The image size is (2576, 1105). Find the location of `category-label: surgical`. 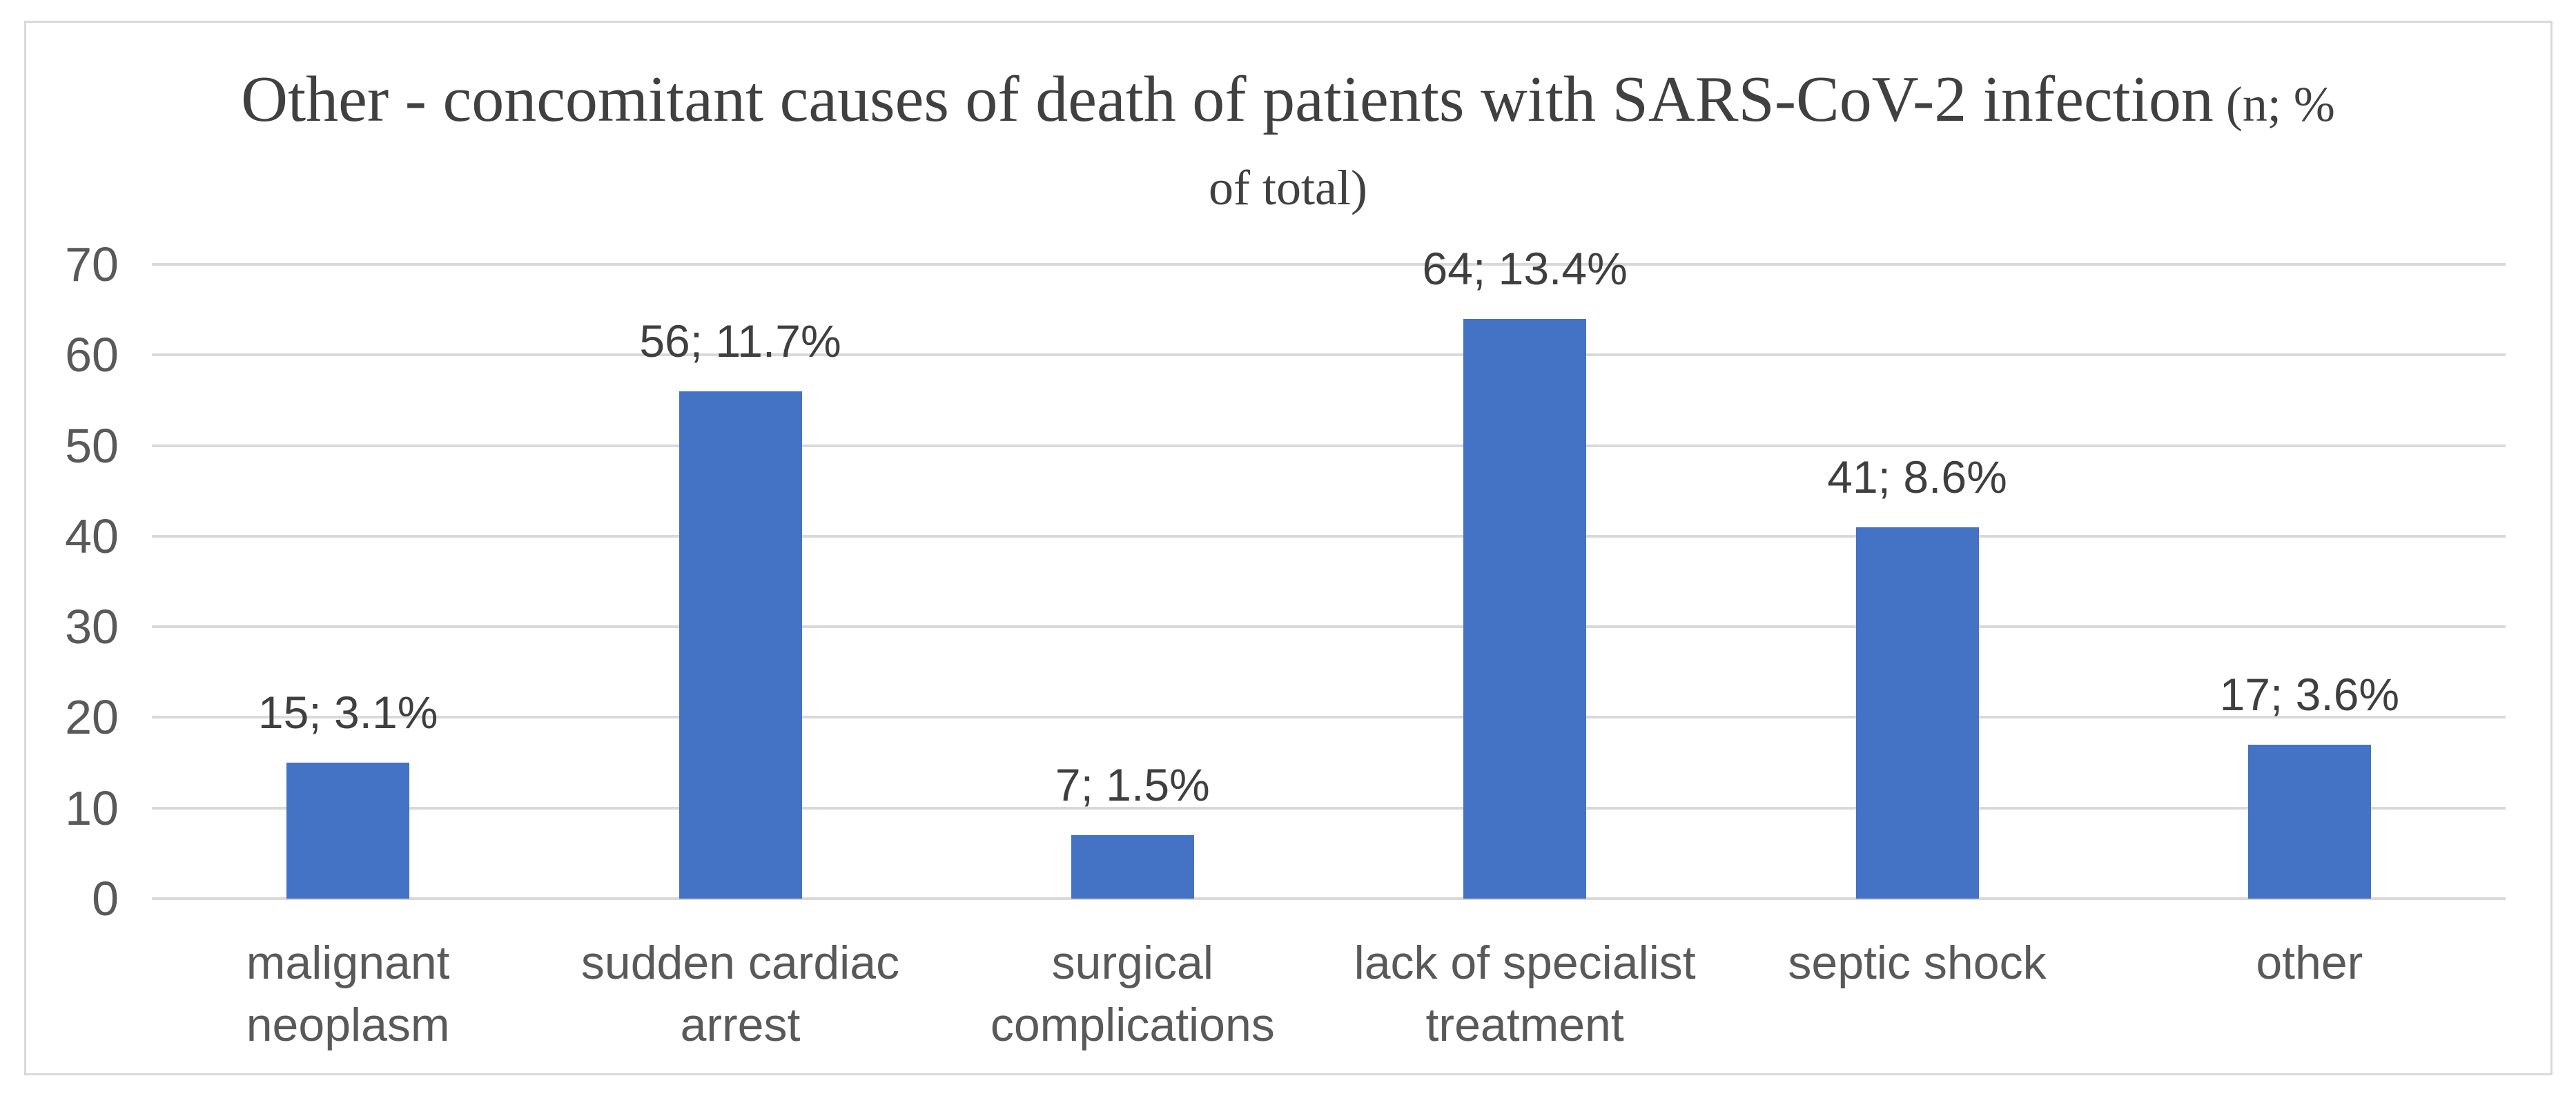

category-label: surgical is located at coordinates (1132, 963).